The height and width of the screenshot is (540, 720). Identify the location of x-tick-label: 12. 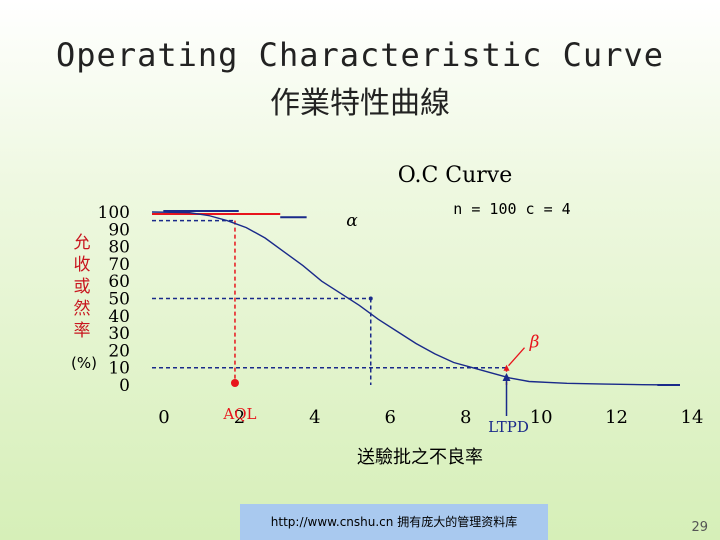
(616, 417).